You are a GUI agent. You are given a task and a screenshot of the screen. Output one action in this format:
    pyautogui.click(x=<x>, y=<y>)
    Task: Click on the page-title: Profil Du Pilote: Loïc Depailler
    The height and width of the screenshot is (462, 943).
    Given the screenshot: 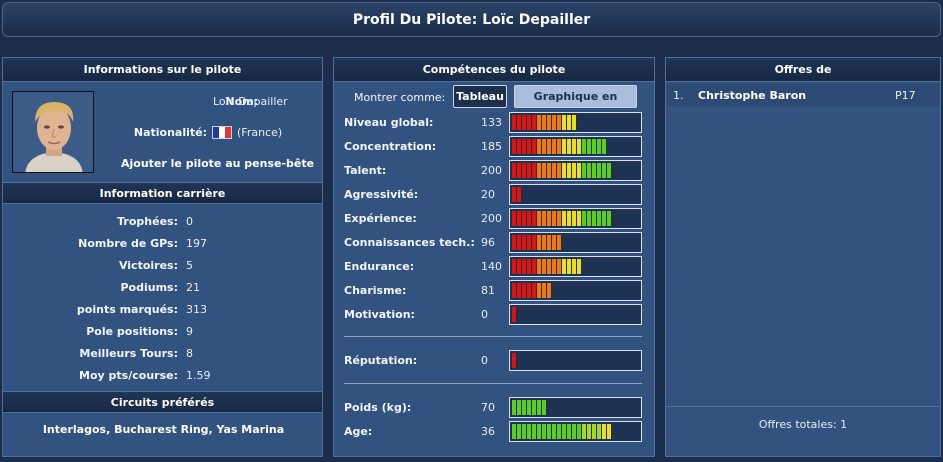 What is the action you would take?
    pyautogui.click(x=471, y=19)
    